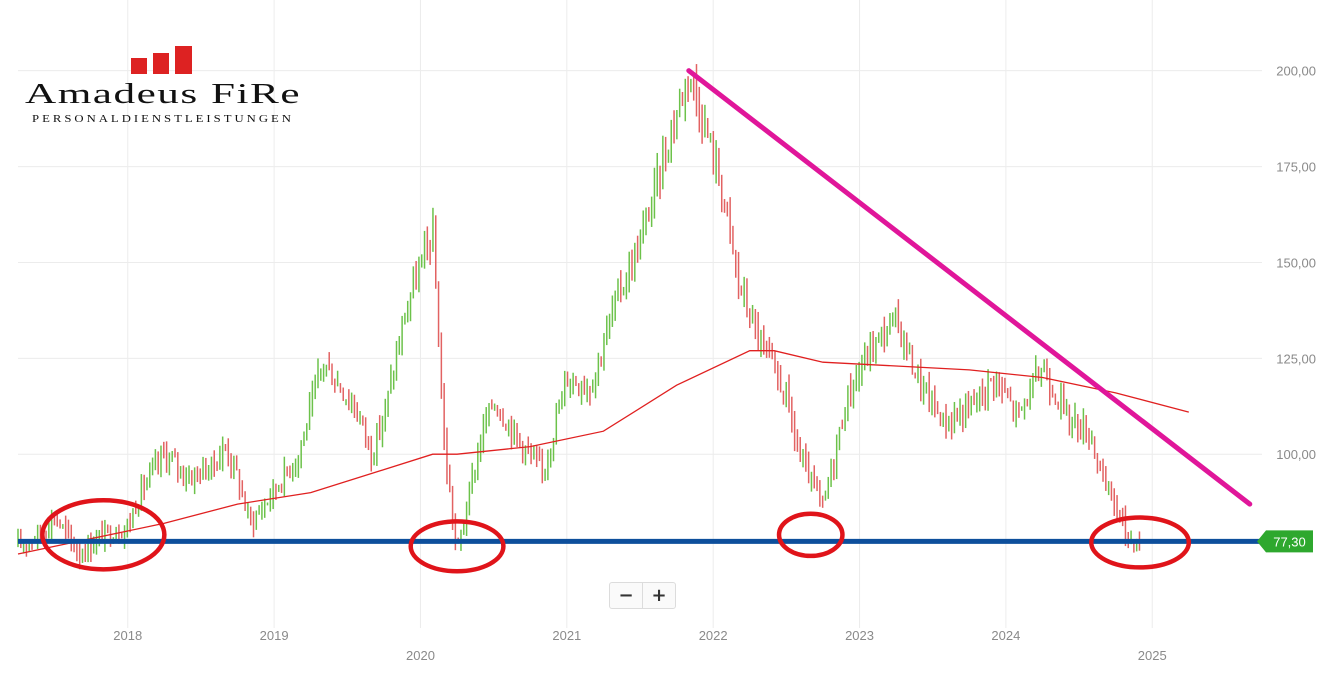 The width and height of the screenshot is (1331, 676). What do you see at coordinates (1296, 71) in the screenshot?
I see `y-tick-label: 200,00` at bounding box center [1296, 71].